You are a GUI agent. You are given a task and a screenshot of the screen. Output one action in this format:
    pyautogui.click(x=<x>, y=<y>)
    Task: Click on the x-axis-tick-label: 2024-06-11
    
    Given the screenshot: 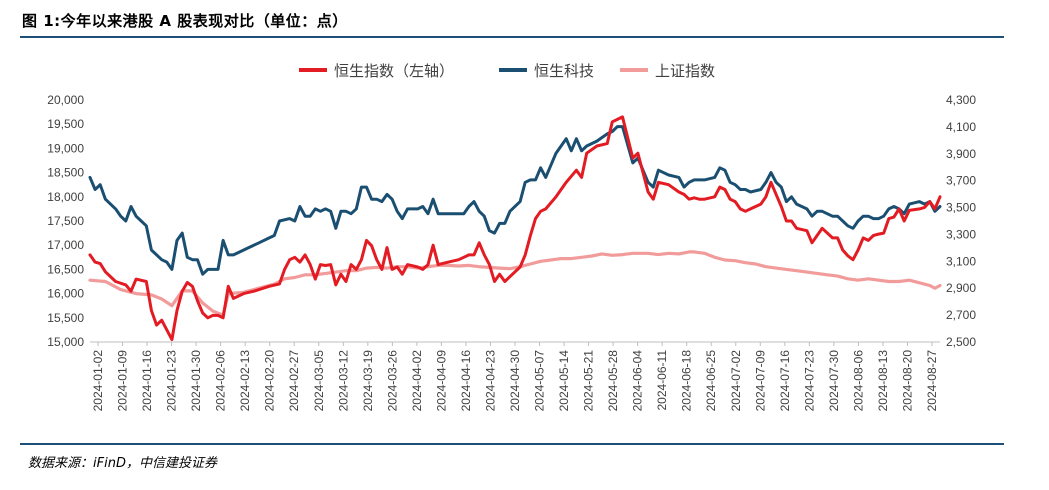 What is the action you would take?
    pyautogui.click(x=662, y=380)
    